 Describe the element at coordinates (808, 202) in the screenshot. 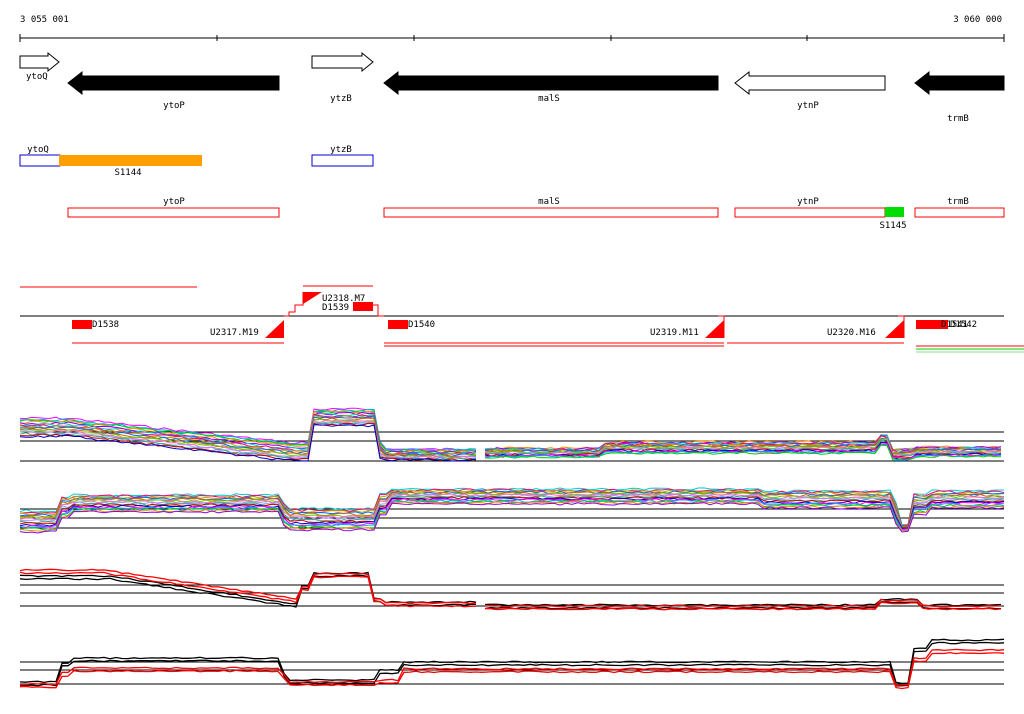

I see `annotation-label: ytnP` at that location.